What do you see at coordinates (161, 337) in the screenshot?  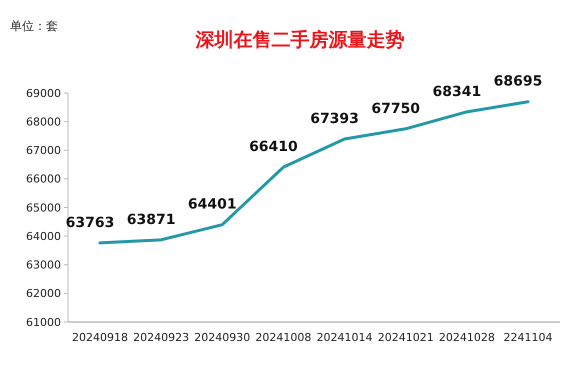 I see `x-tick-label: 20240923` at bounding box center [161, 337].